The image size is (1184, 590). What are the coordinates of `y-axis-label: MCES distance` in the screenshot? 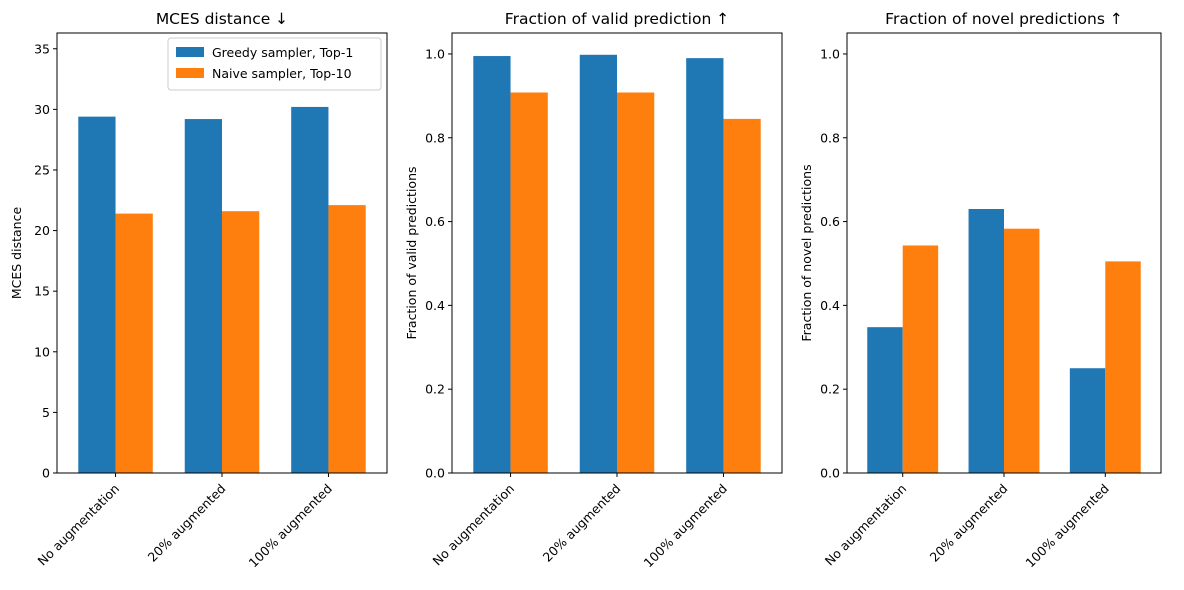 It's located at (16, 253).